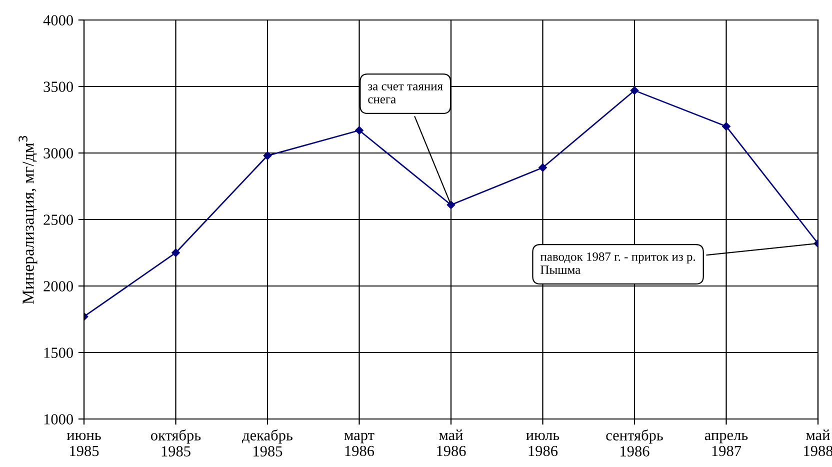  I want to click on y-tick-label: 1000, so click(58, 419).